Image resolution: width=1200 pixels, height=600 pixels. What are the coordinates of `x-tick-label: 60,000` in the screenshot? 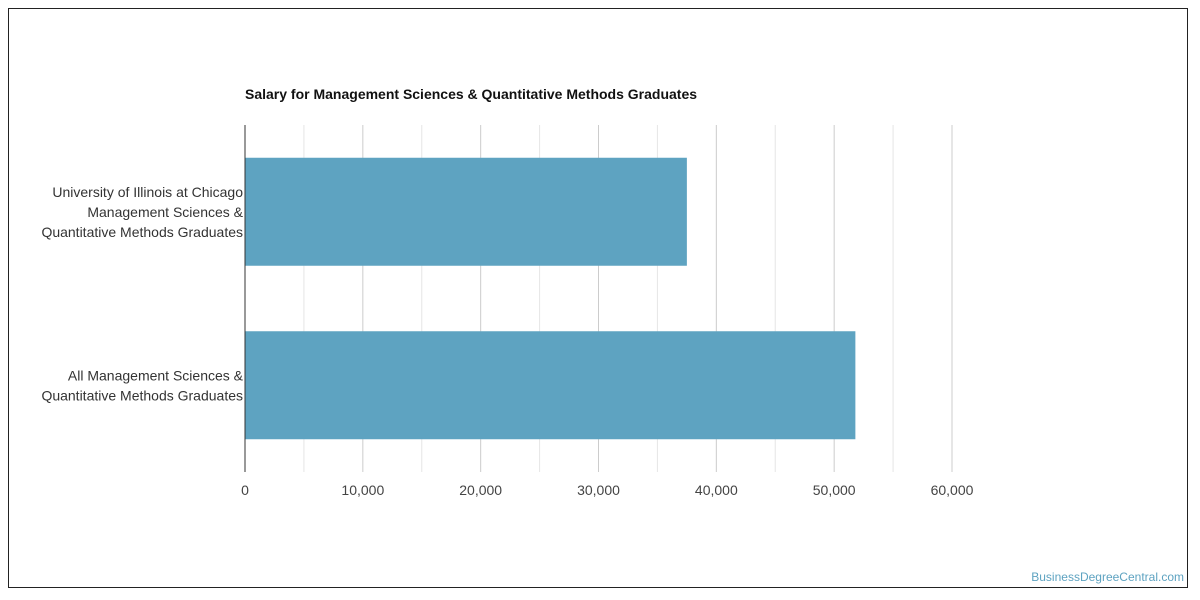 It's located at (952, 490).